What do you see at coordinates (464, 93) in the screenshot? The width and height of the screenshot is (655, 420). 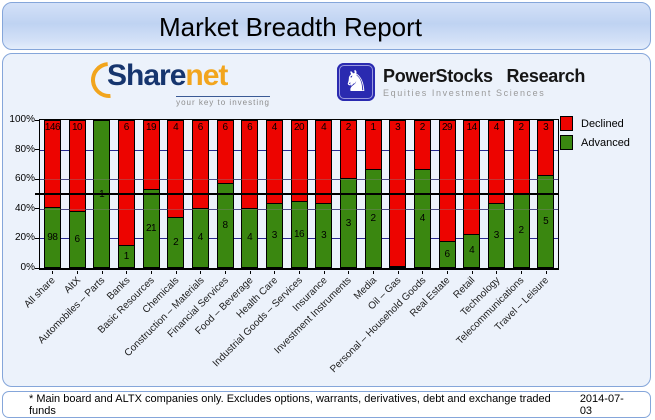 I see `powerstocks-subtitle: Equities Investment Sciences` at bounding box center [464, 93].